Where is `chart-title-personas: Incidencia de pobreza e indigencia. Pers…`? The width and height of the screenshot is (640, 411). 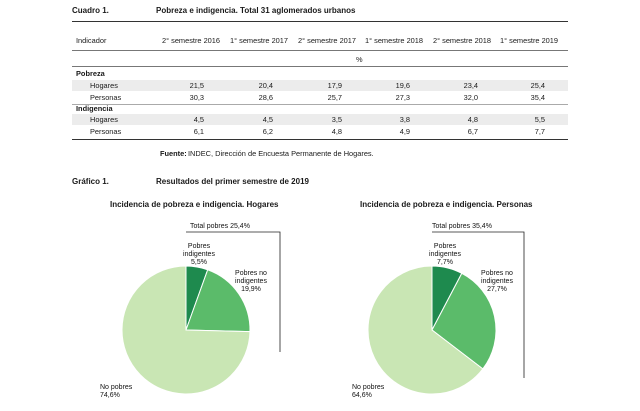 chart-title-personas: Incidencia de pobreza e indigencia. Pers… is located at coordinates (446, 204).